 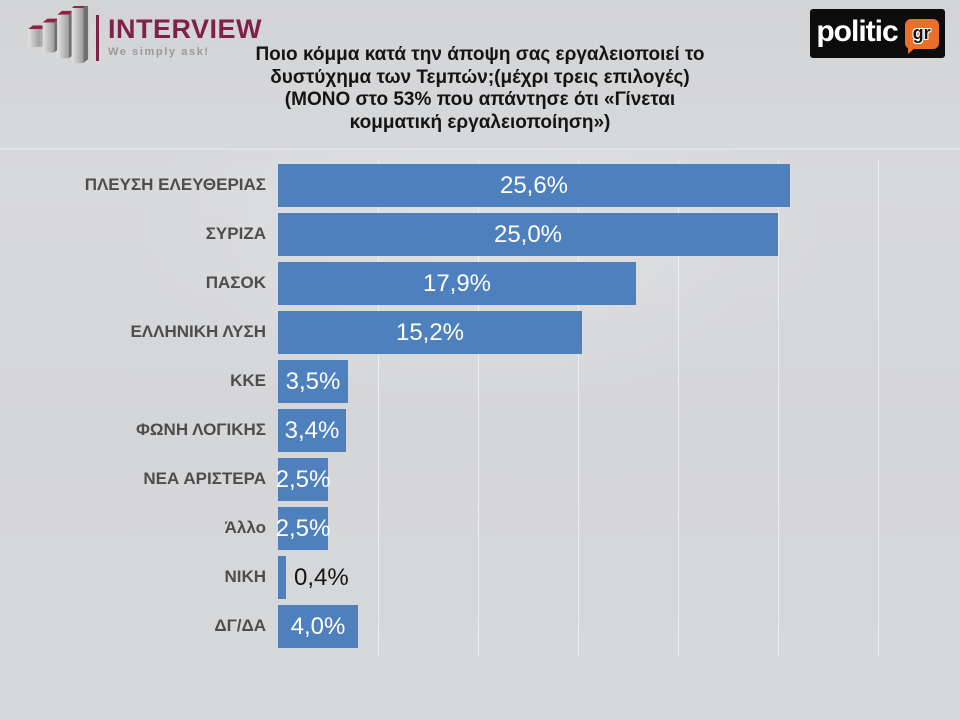 I want to click on logo-separator, so click(x=97, y=38).